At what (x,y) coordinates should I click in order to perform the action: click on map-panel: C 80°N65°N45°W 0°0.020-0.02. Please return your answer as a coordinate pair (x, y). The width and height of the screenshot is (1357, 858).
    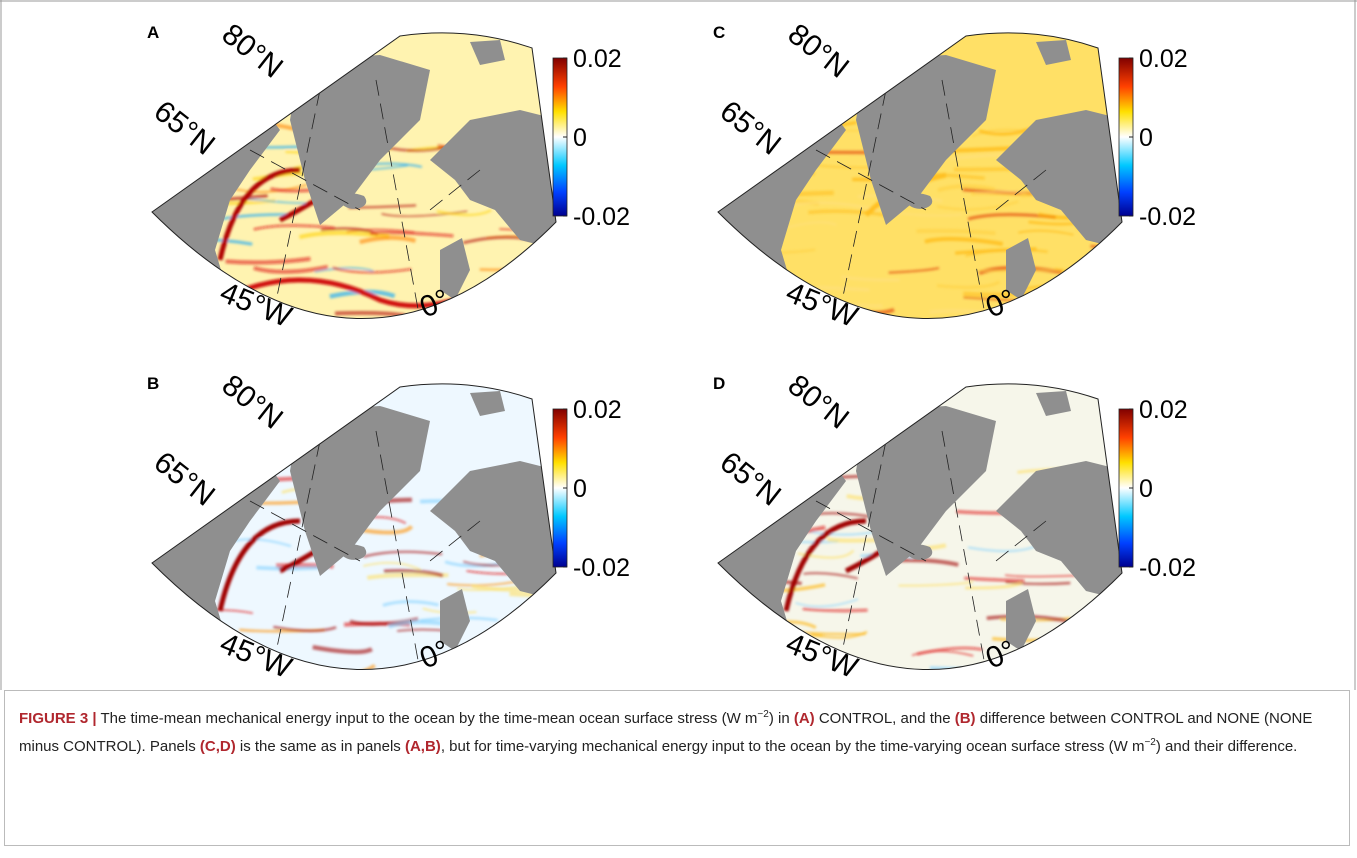
    Looking at the image, I should click on (954, 176).